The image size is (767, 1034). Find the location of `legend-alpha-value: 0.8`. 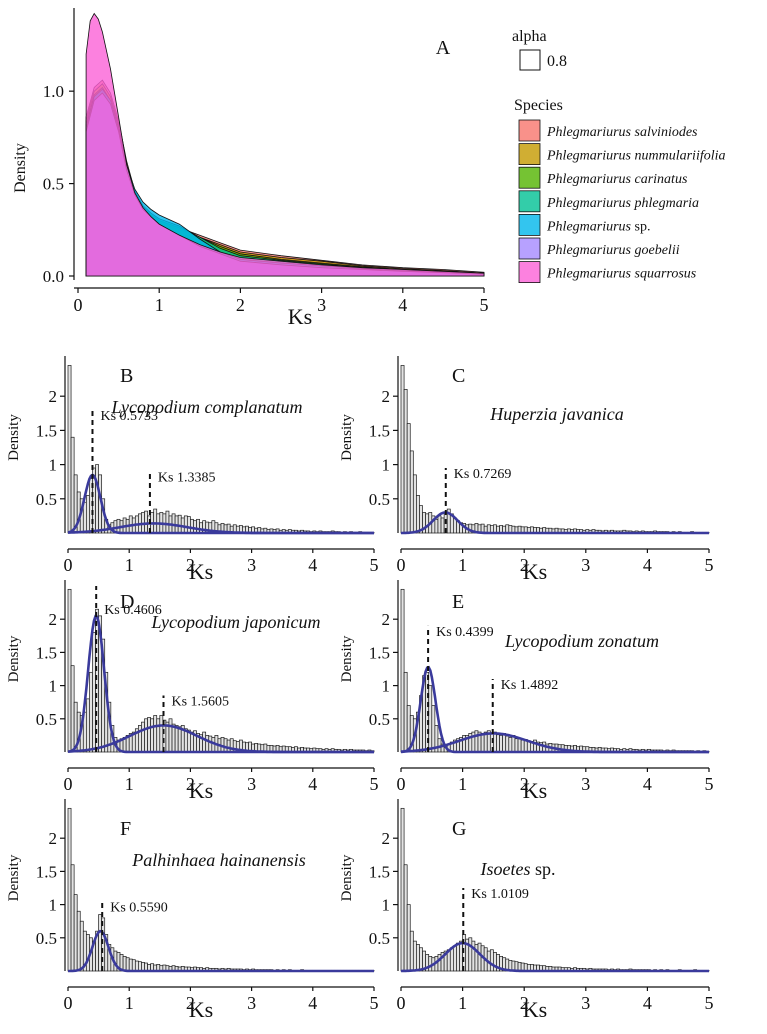

legend-alpha-value: 0.8 is located at coordinates (557, 61).